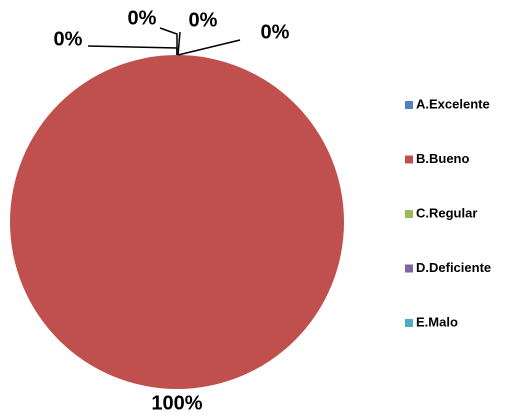 The height and width of the screenshot is (416, 514). I want to click on legend-label: E.Malo, so click(437, 321).